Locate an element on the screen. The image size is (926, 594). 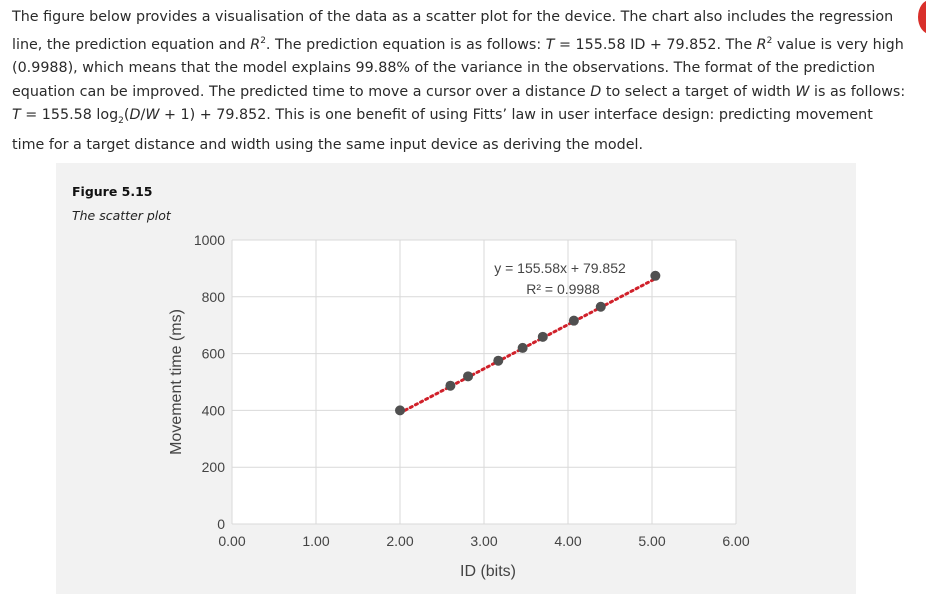
trendline is located at coordinates (527, 346).